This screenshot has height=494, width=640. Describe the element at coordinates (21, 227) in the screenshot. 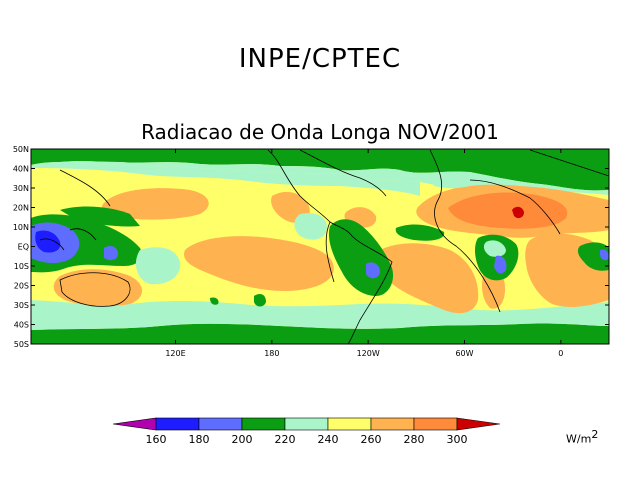

I see `lat-label: 10N` at that location.